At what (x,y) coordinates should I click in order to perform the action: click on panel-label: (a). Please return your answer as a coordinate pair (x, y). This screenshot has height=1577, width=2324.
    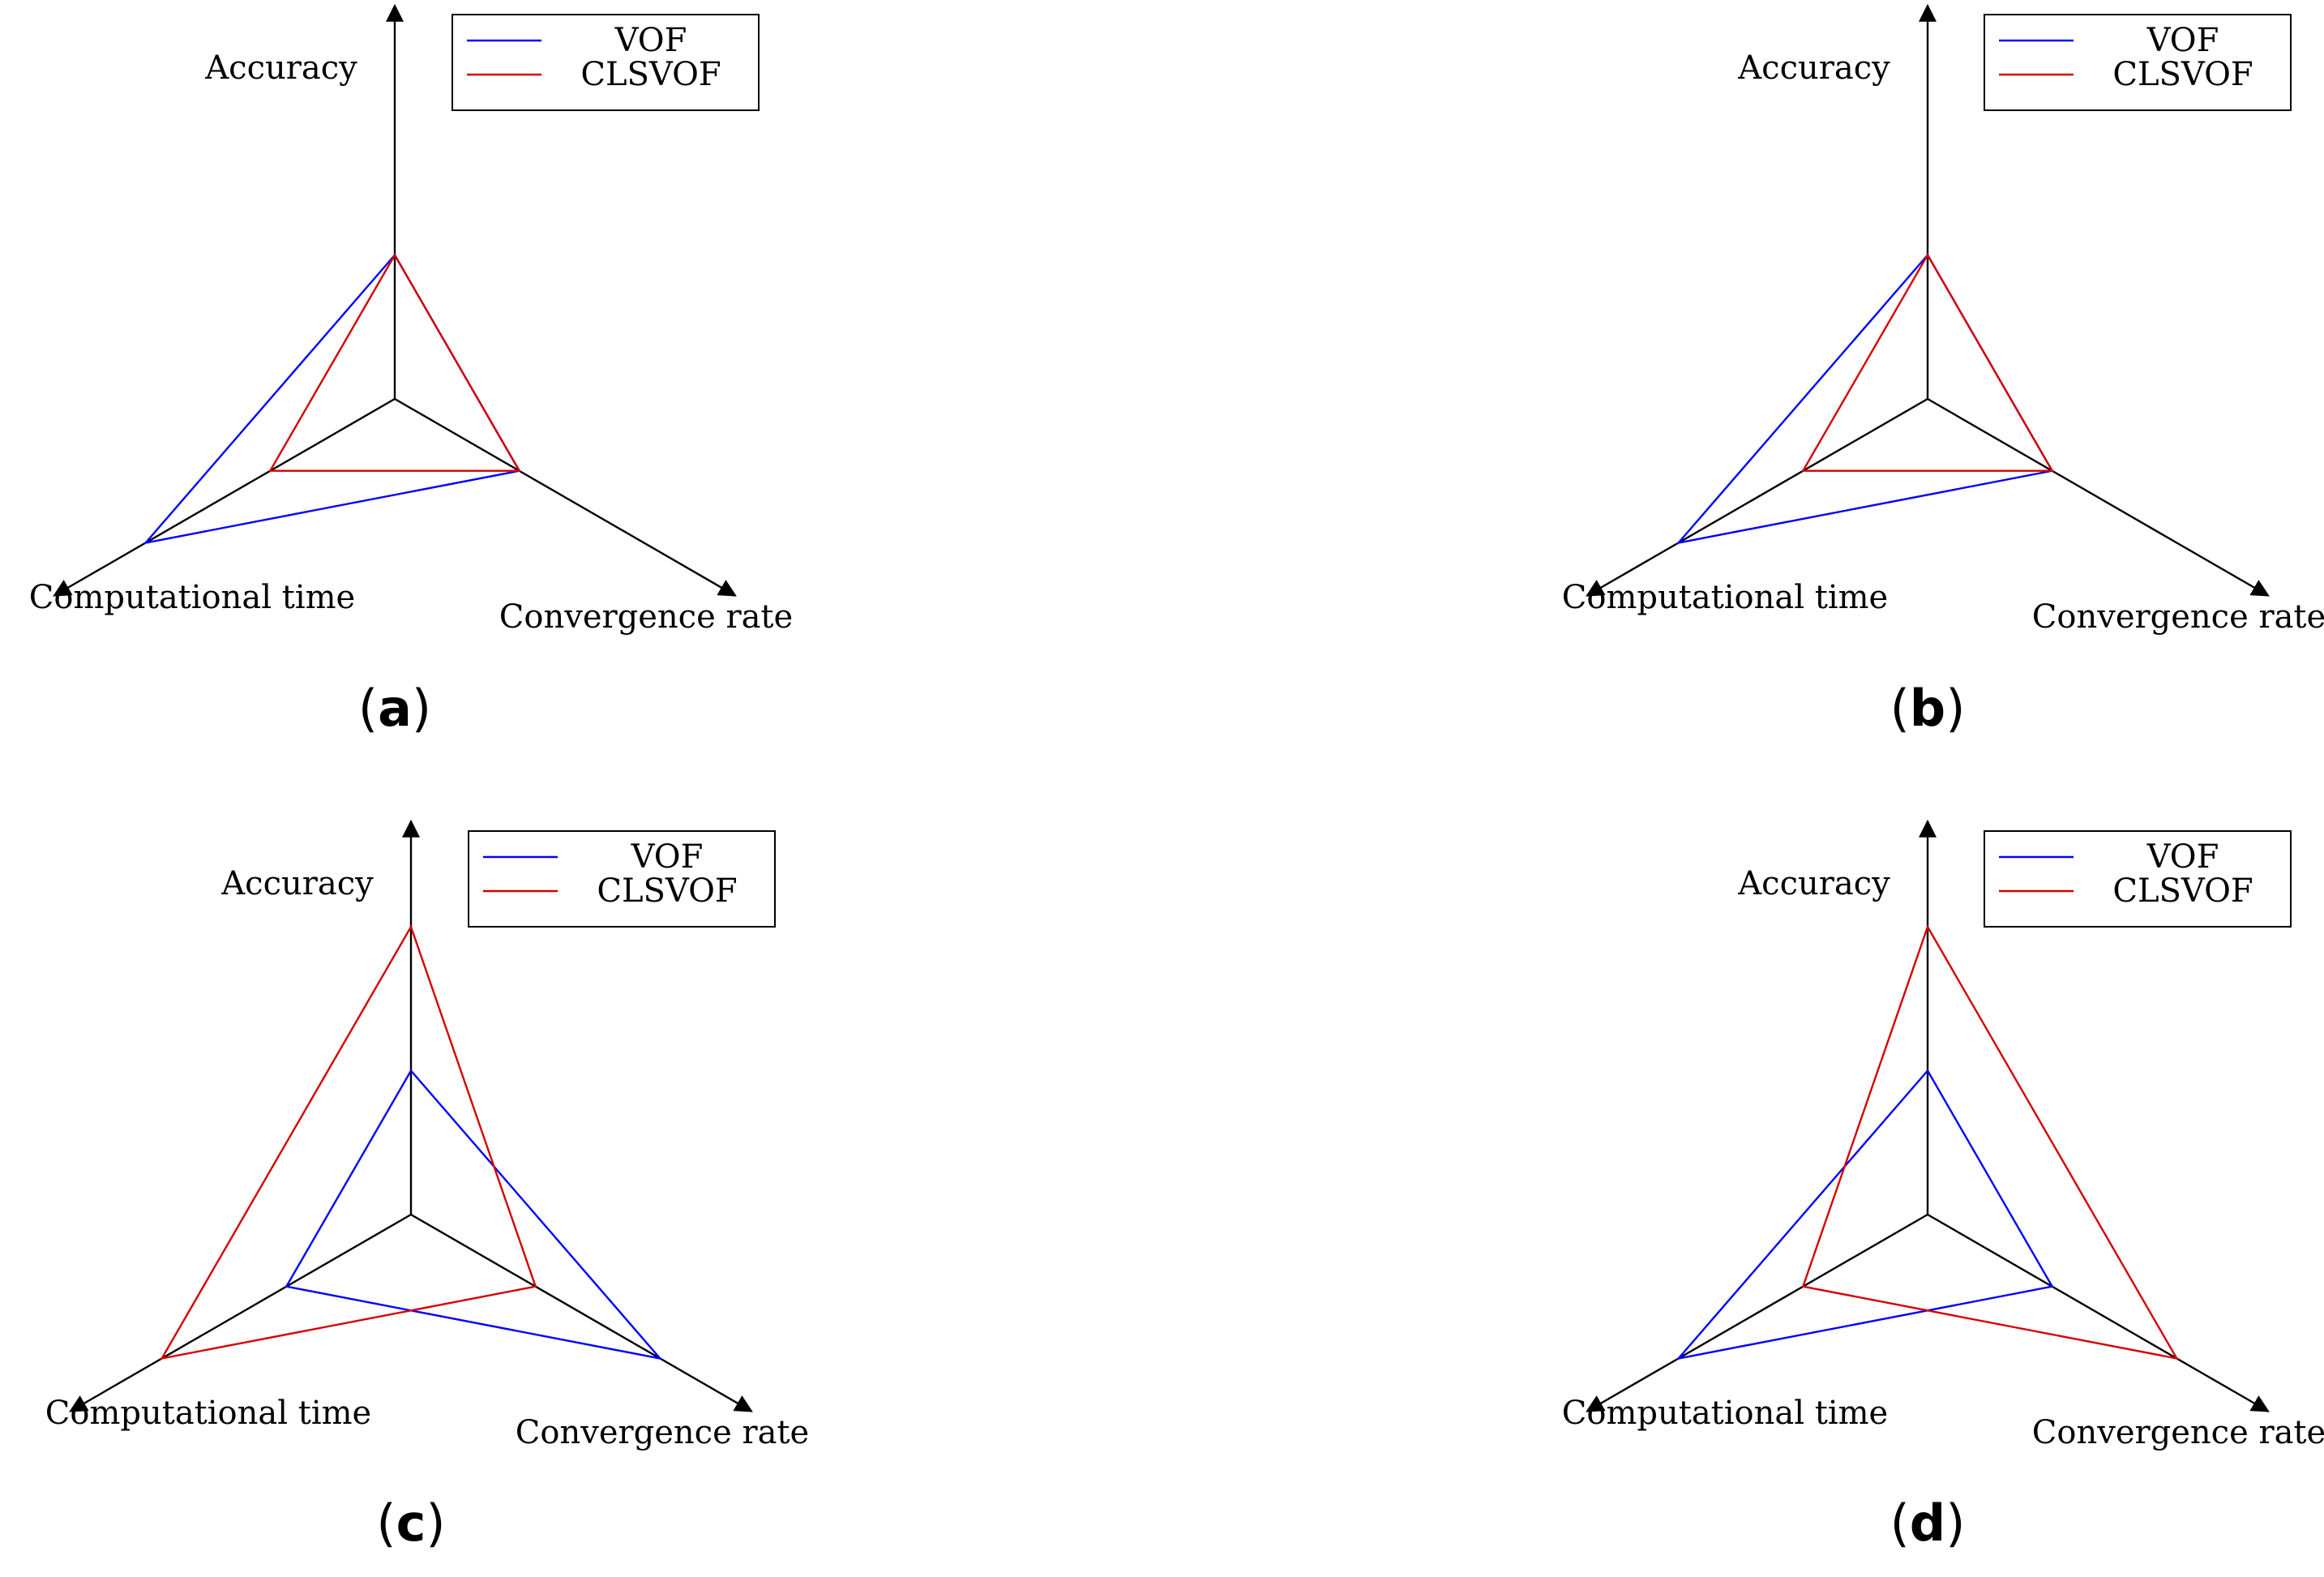
    Looking at the image, I should click on (394, 708).